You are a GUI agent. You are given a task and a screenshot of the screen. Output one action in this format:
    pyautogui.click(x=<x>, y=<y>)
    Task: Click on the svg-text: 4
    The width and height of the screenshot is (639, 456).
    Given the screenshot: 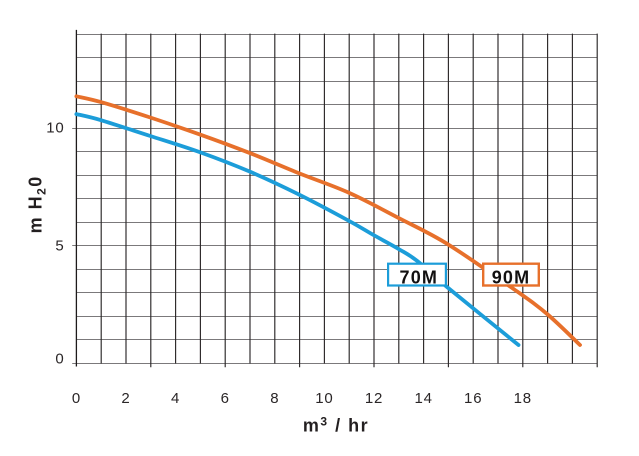 What is the action you would take?
    pyautogui.click(x=175, y=398)
    